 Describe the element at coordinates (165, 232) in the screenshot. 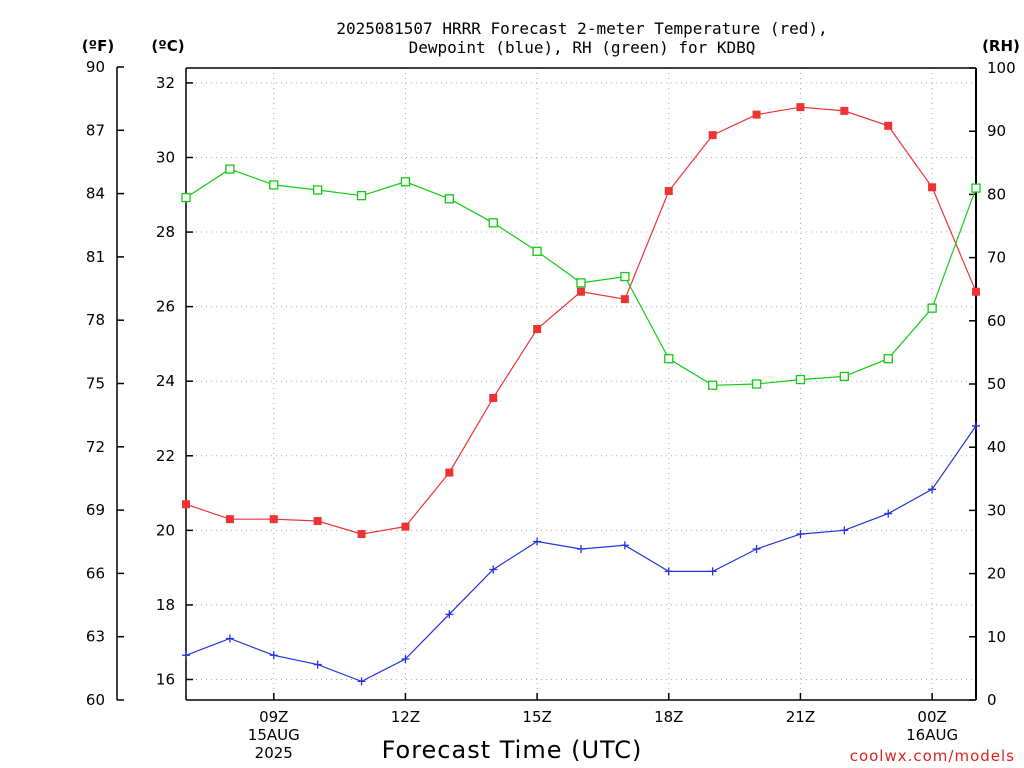

I see `celsius-tick-label: 28` at that location.